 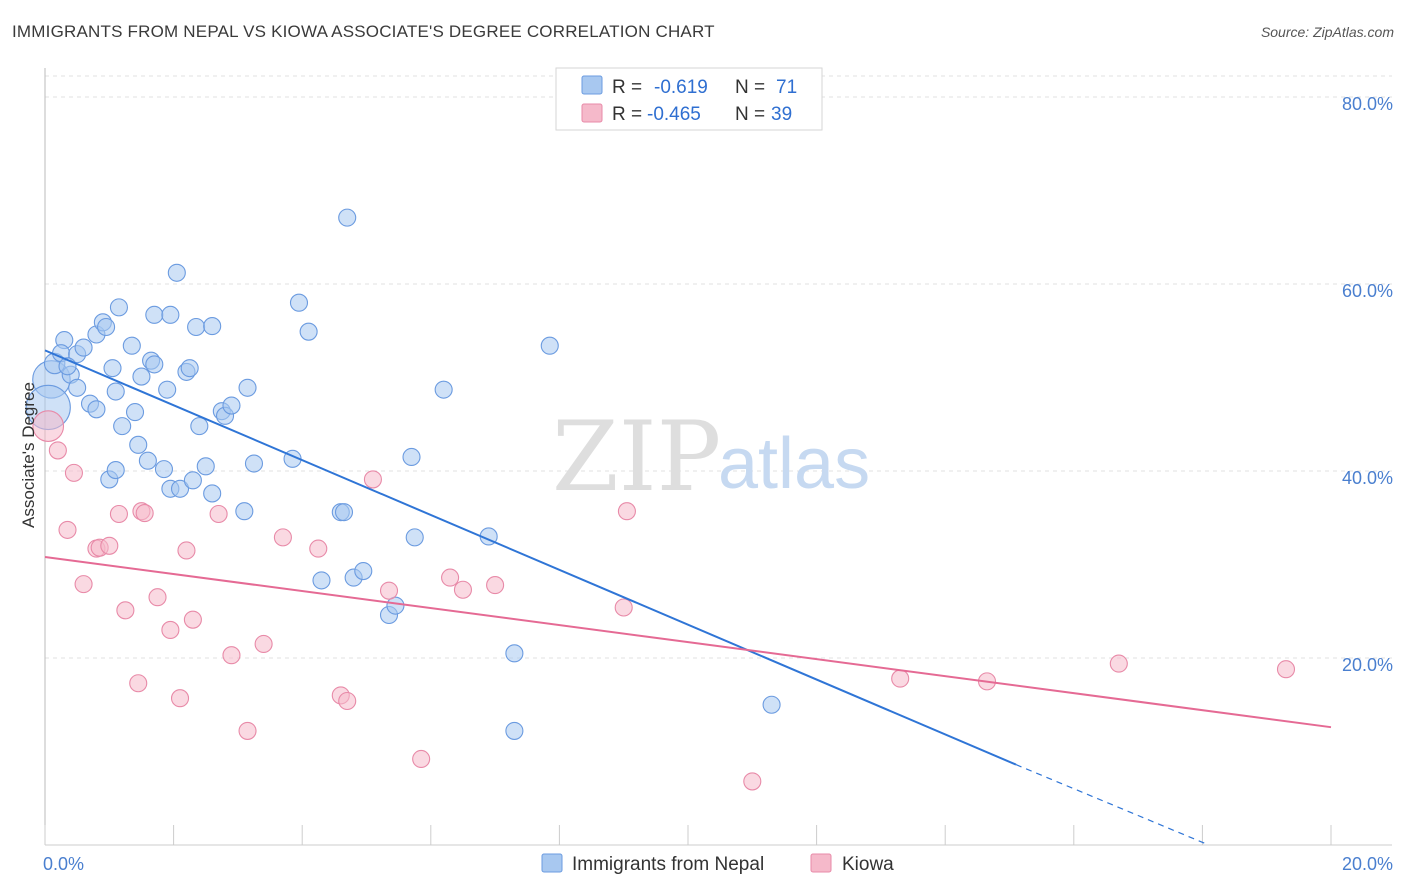 I want to click on stats-legend-r-value: -0.619, so click(x=681, y=87).